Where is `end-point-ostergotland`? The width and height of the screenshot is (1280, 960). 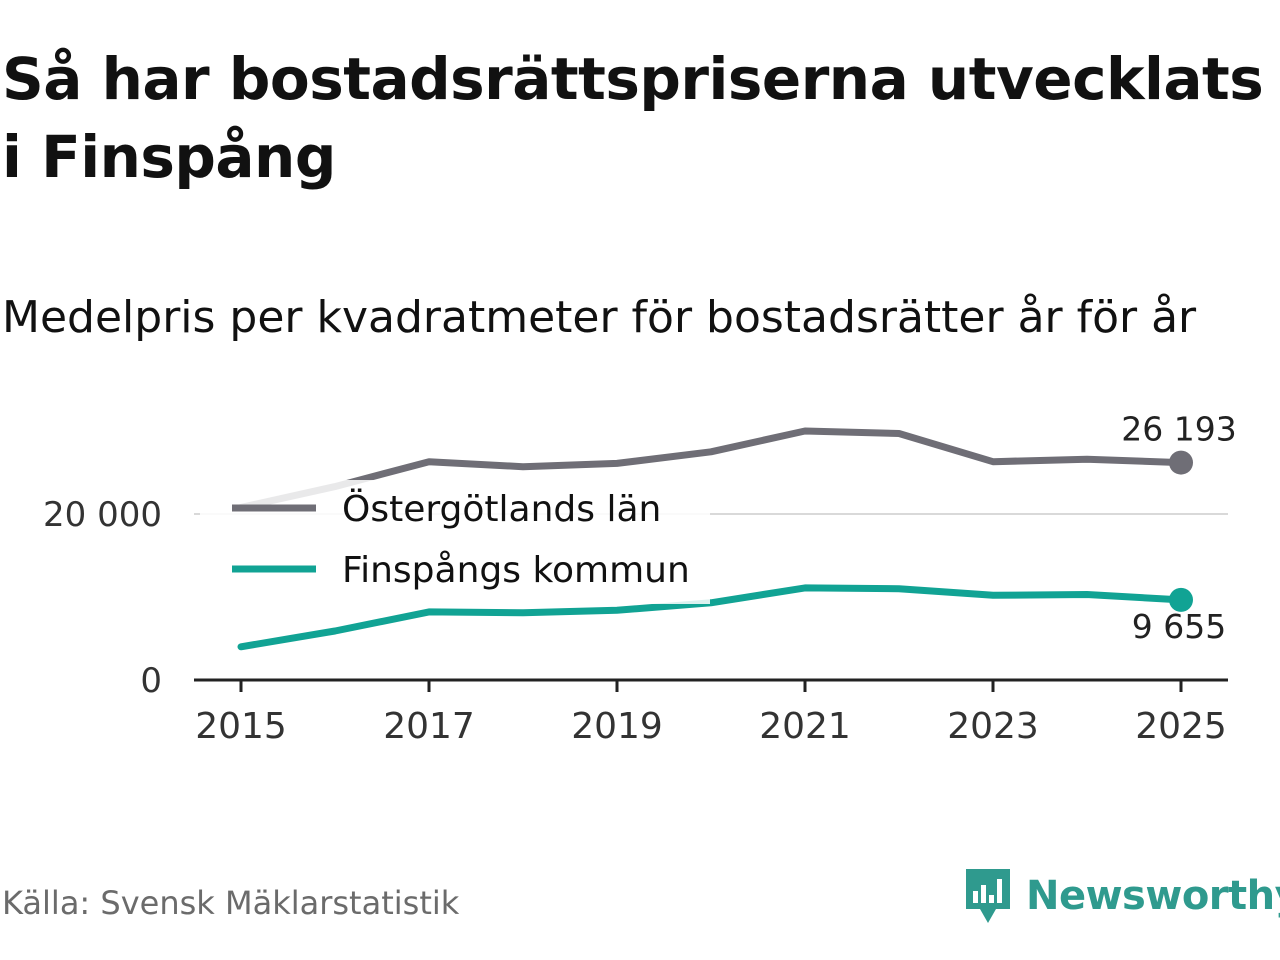 end-point-ostergotland is located at coordinates (1181, 462).